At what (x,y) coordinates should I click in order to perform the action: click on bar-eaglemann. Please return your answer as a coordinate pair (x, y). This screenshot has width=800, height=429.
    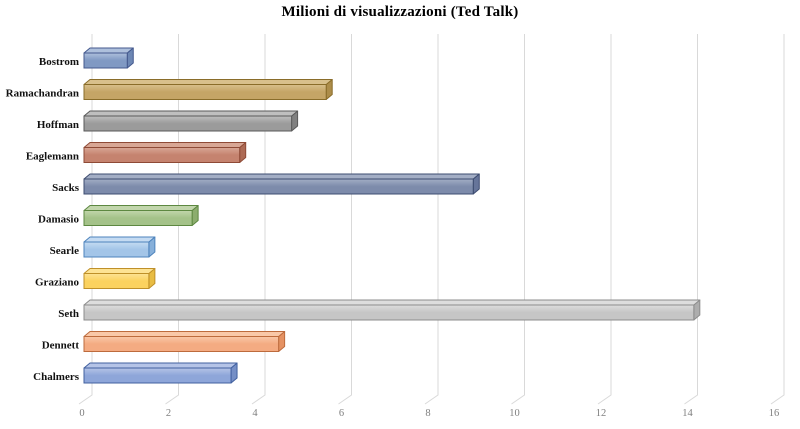
    Looking at the image, I should click on (165, 152).